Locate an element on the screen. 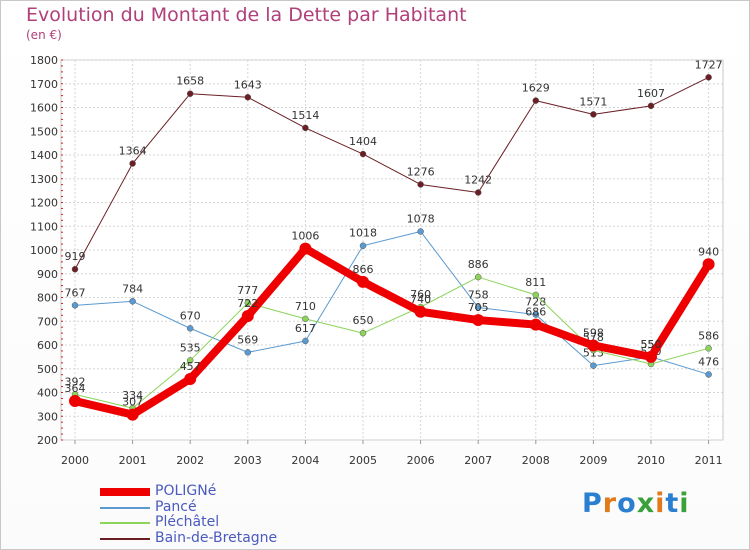  data-label: 740 is located at coordinates (420, 299).